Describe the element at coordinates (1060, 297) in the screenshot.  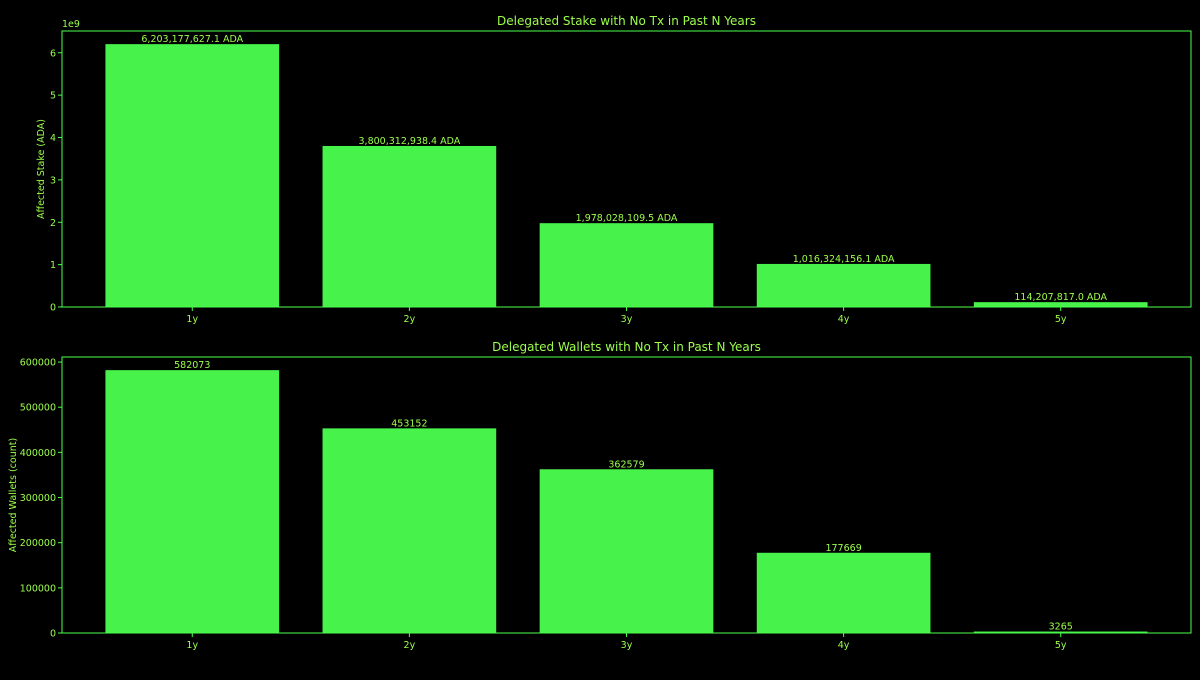
I see `data-label-5y: 114,207,817.0 ADA` at that location.